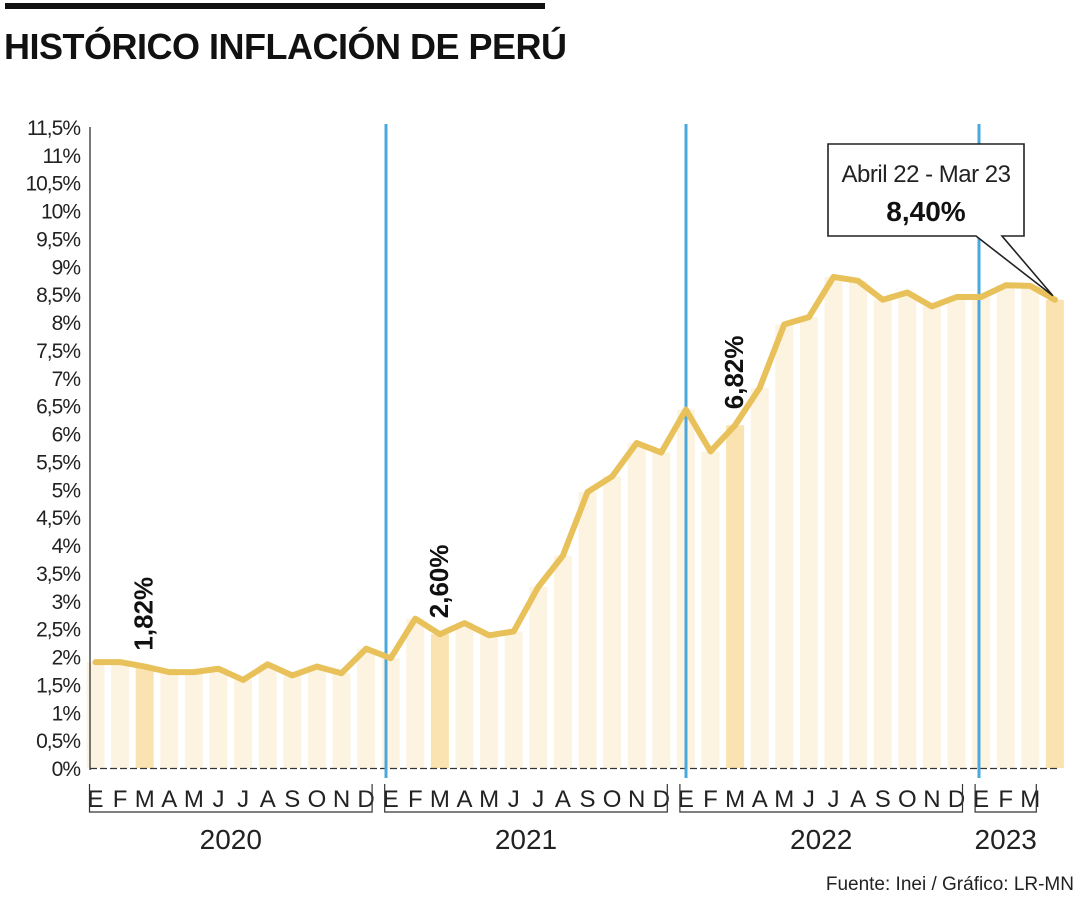 Image resolution: width=1080 pixels, height=900 pixels. What do you see at coordinates (66, 379) in the screenshot?
I see `y-tick-label: 7%` at bounding box center [66, 379].